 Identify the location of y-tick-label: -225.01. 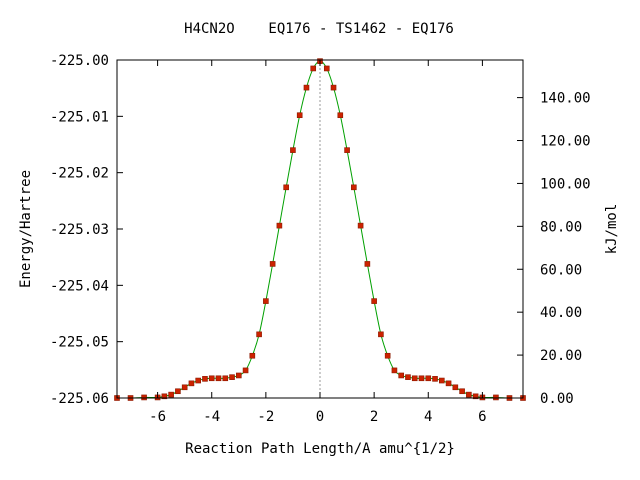
(79, 117).